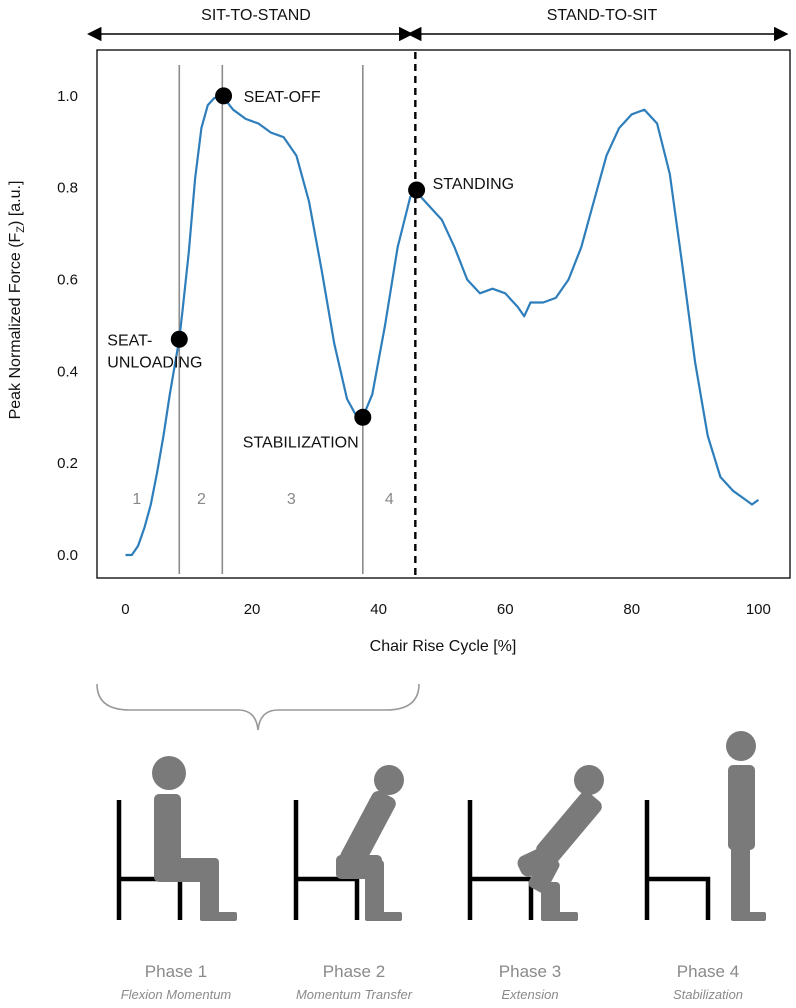  What do you see at coordinates (125, 609) in the screenshot?
I see `x-tick-label: 0` at bounding box center [125, 609].